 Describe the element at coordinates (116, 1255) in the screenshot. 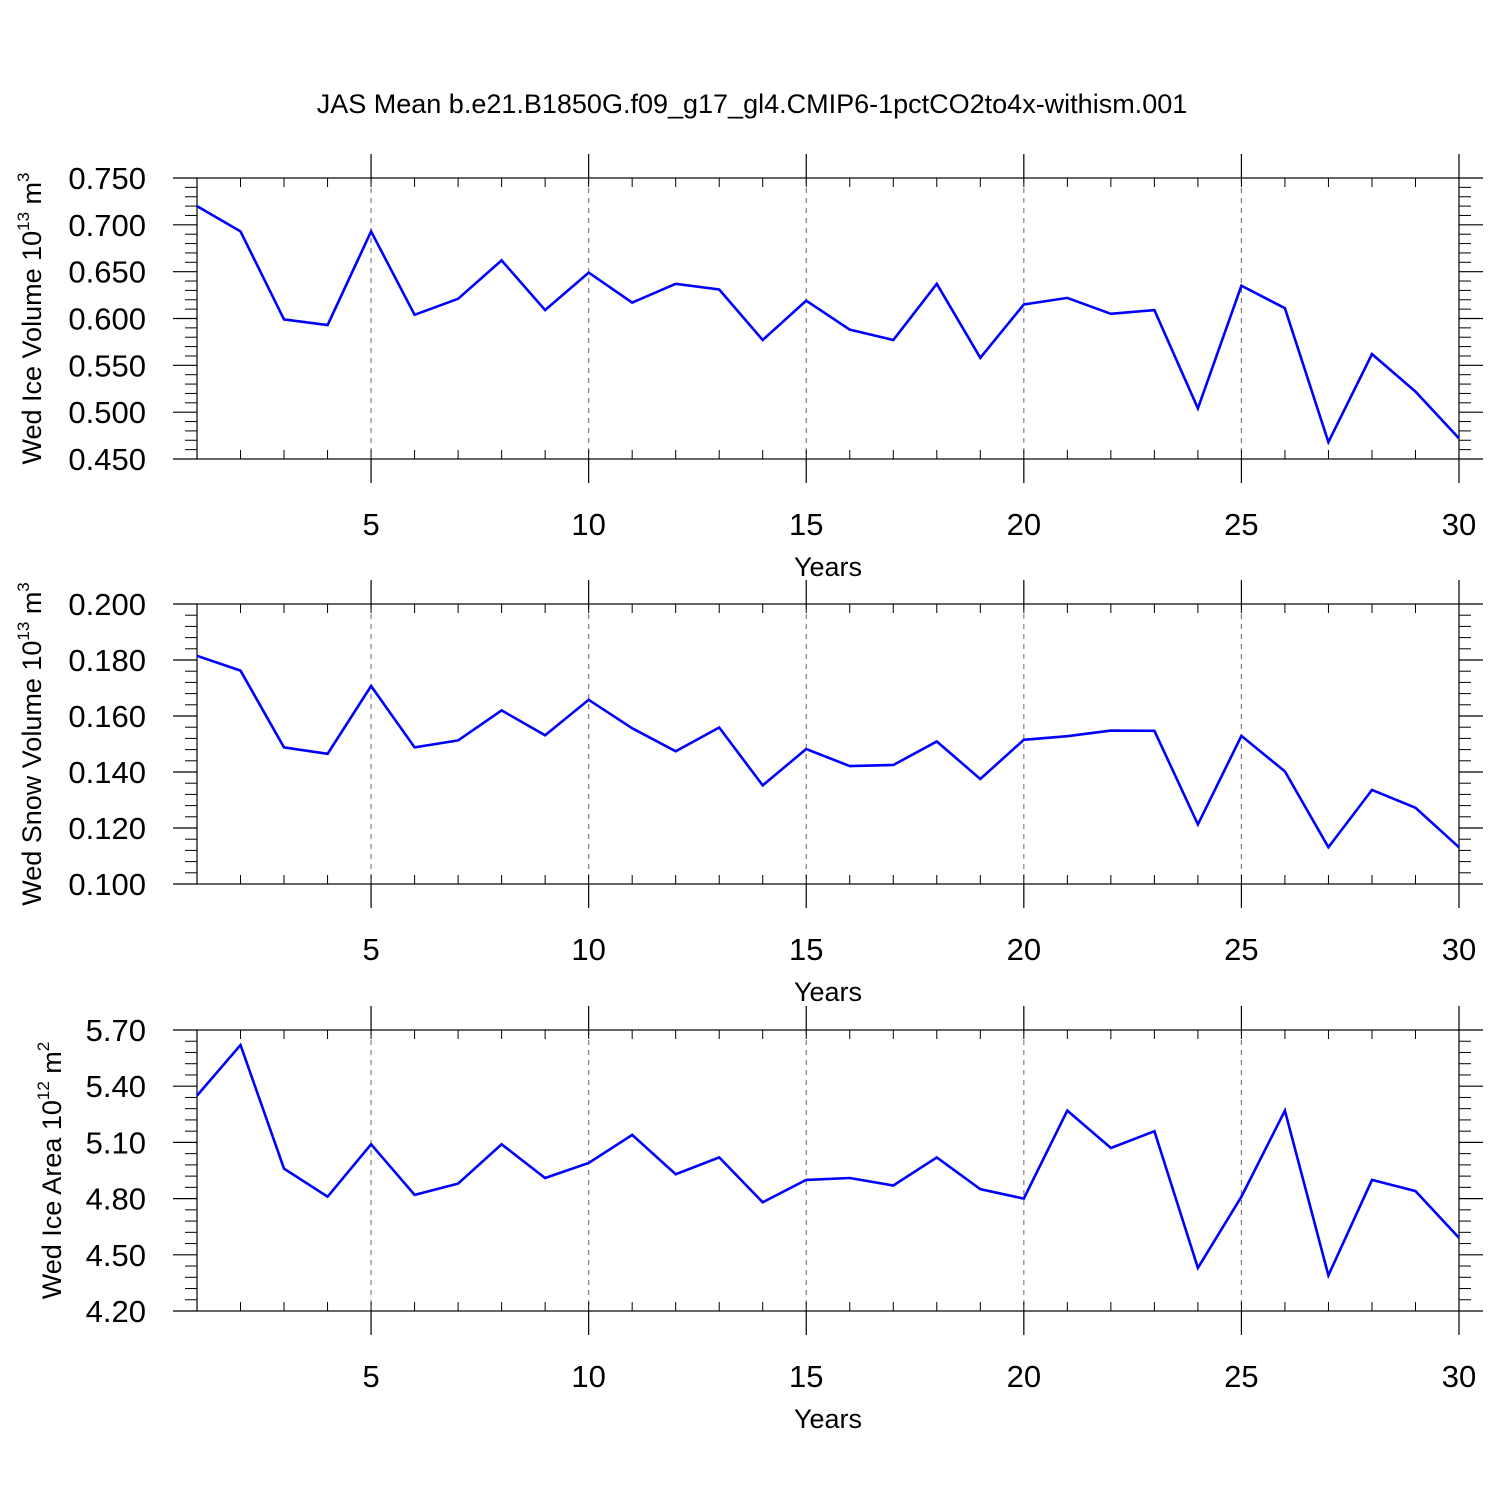

I see `y-tick-label: 4.50` at that location.